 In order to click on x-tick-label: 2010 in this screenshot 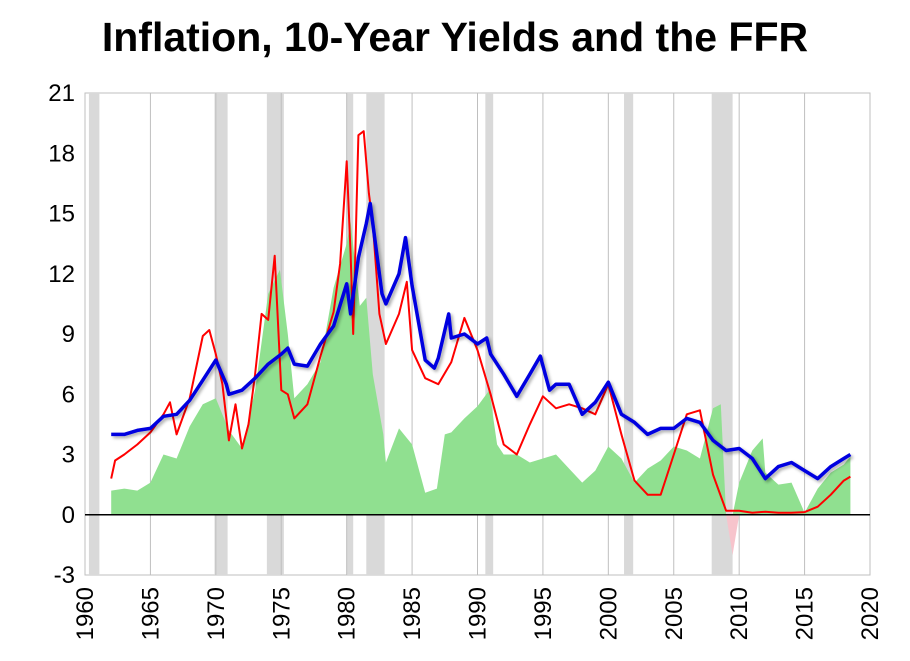, I will do `click(739, 613)`.